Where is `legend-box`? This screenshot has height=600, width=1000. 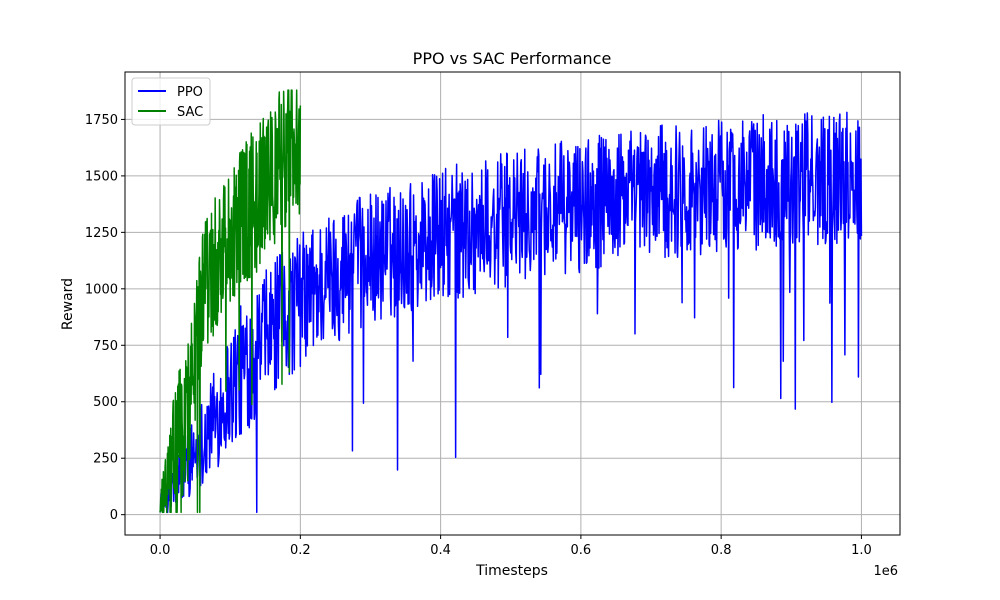
legend-box is located at coordinates (171, 101).